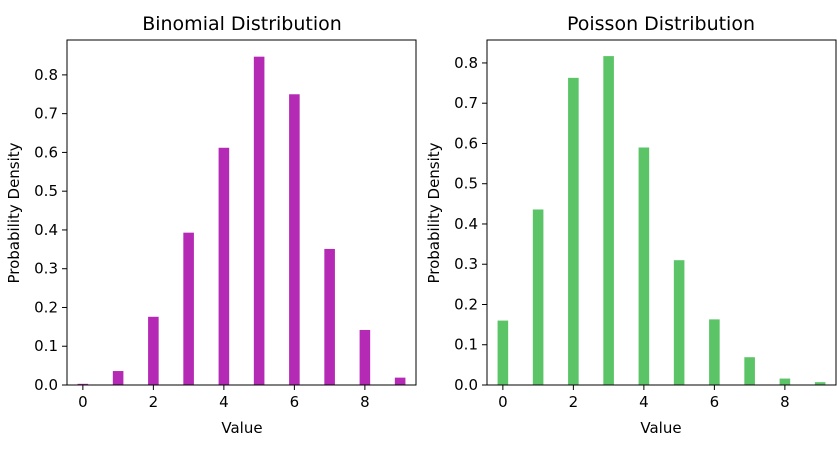 This screenshot has height=449, width=837. Describe the element at coordinates (661, 24) in the screenshot. I see `chart-title: Poisson Distribution` at that location.